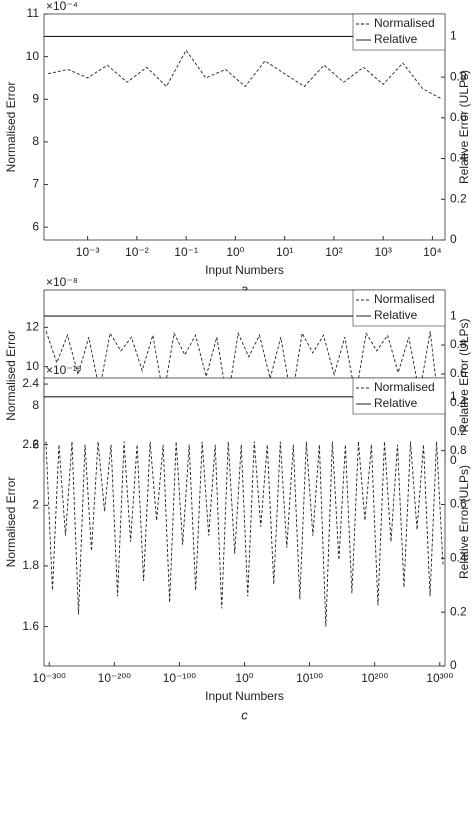  I want to click on x-tick-label: 10⁻²⁰⁰, so click(114, 678).